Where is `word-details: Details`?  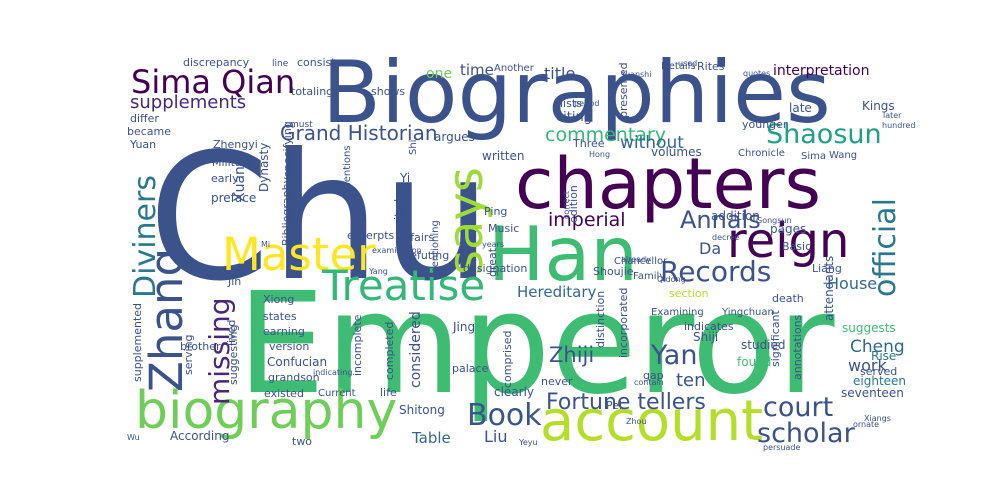 word-details: Details is located at coordinates (678, 66).